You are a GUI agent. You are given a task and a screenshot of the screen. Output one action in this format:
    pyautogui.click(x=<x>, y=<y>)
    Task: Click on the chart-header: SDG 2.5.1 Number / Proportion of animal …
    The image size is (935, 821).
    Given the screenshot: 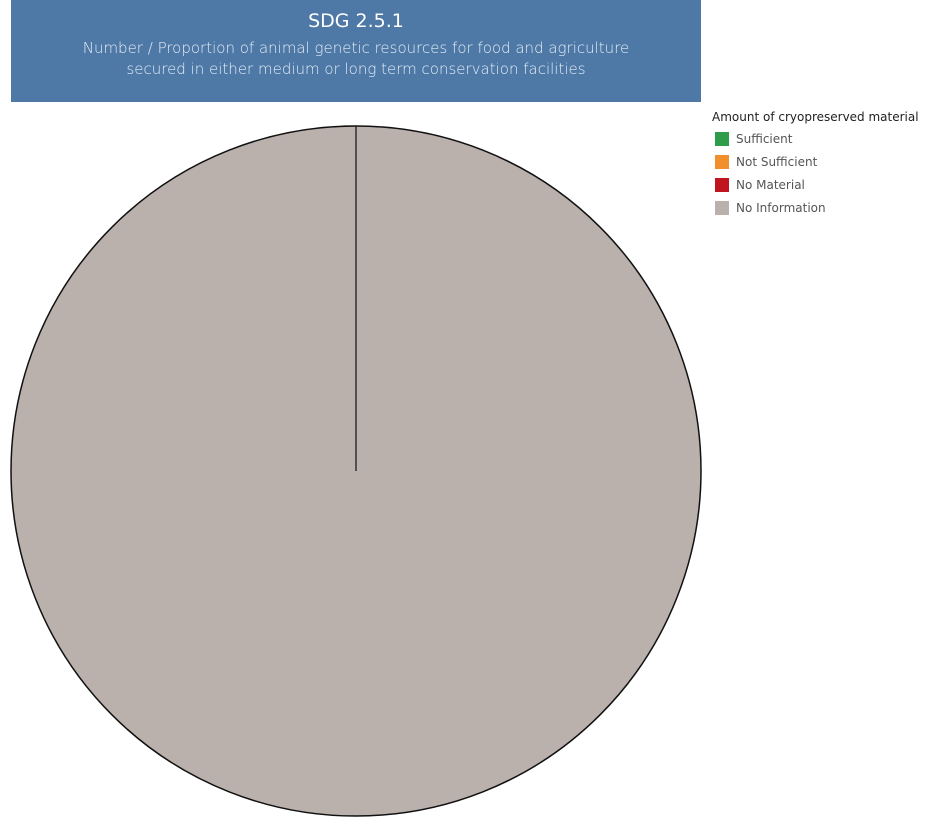 What is the action you would take?
    pyautogui.click(x=356, y=51)
    